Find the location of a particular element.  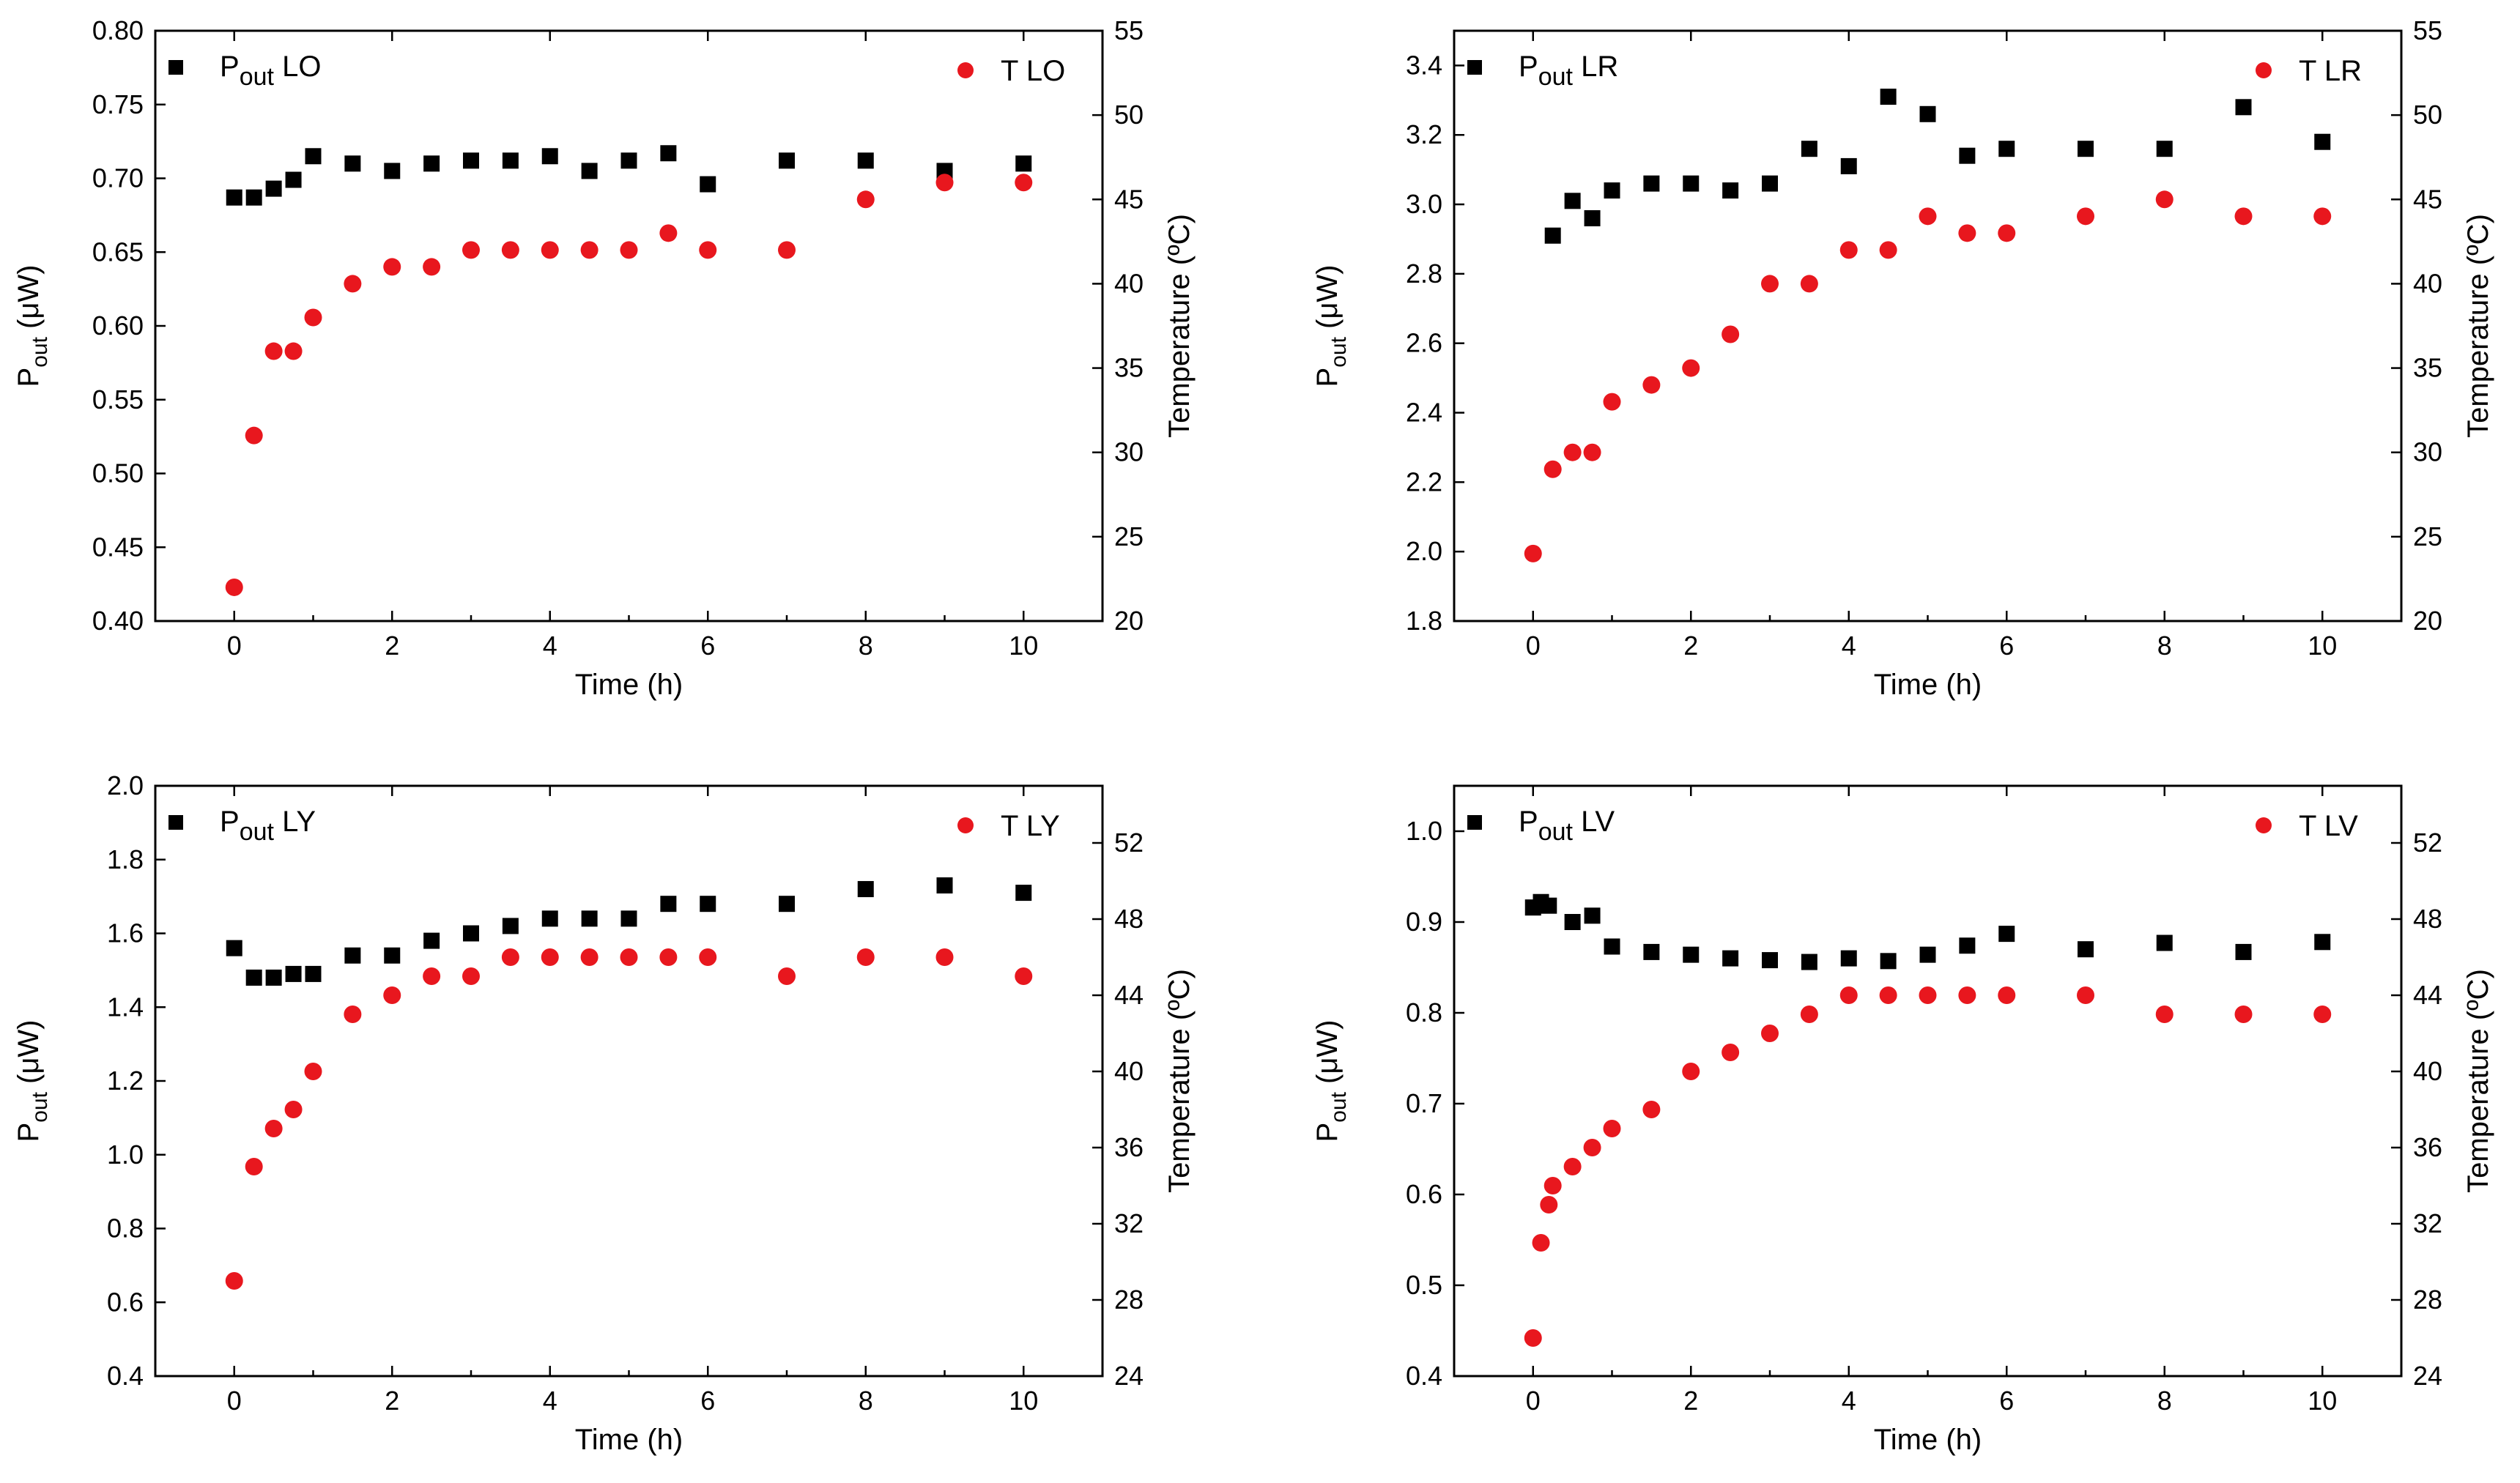

x-tick-label: 2 is located at coordinates (392, 1401).